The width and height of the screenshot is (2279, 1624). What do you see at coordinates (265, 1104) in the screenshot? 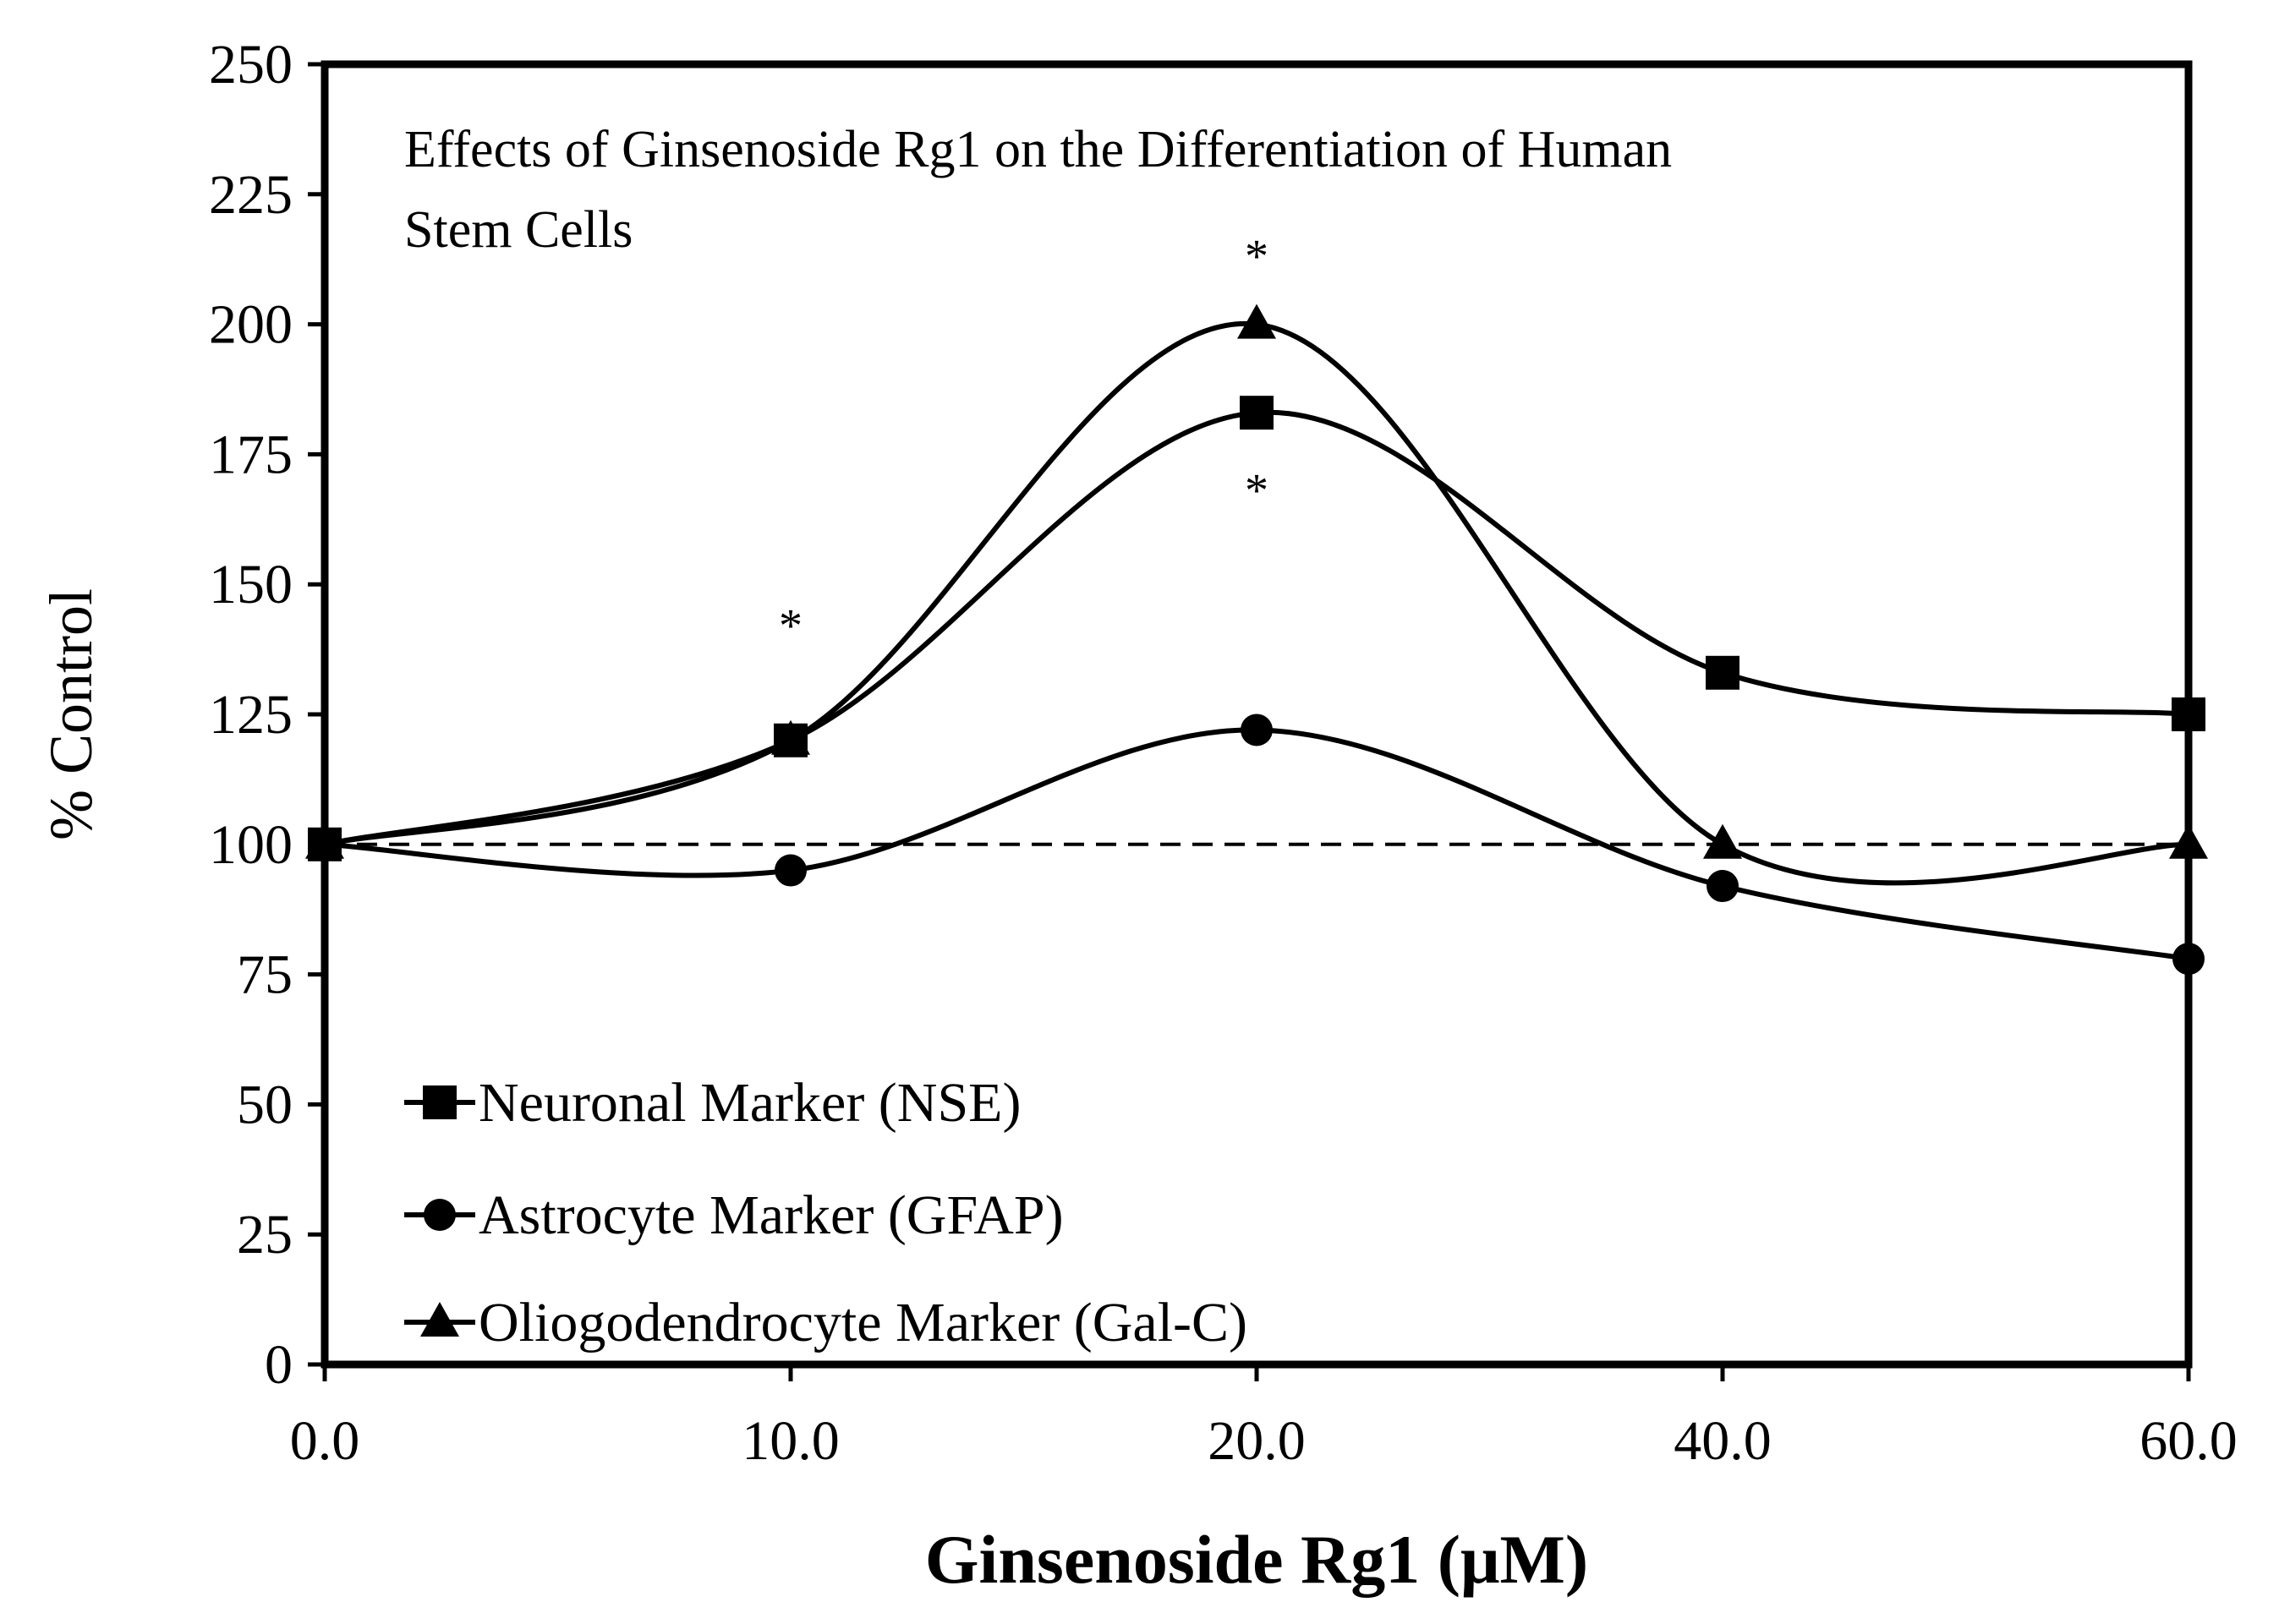
I see `y-tick-label: 50` at bounding box center [265, 1104].